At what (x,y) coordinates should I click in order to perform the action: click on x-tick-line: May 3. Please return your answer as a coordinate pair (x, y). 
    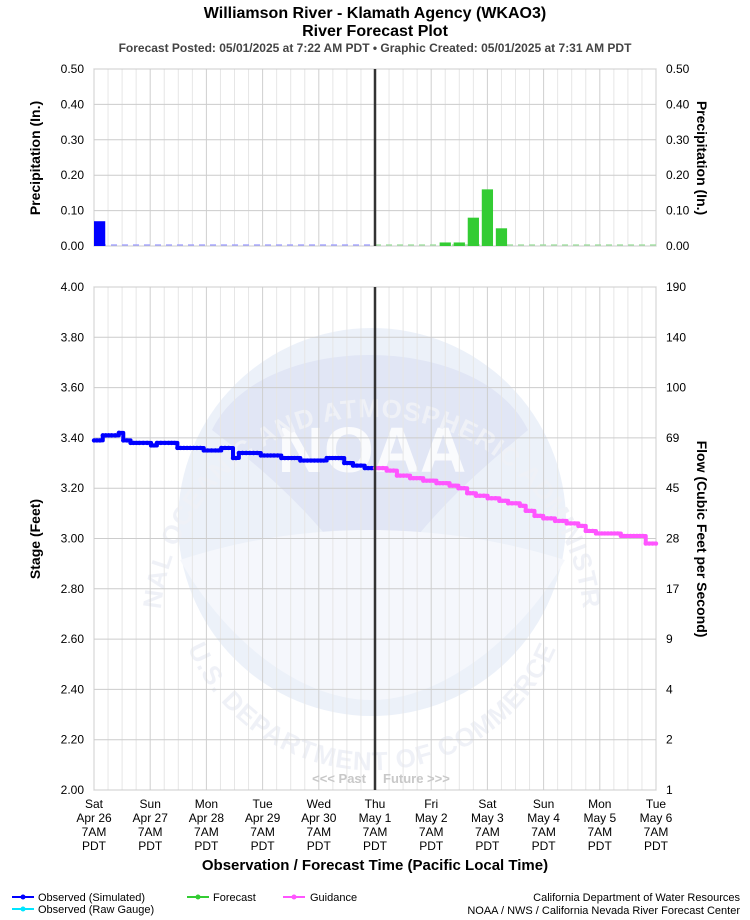
    Looking at the image, I should click on (487, 818).